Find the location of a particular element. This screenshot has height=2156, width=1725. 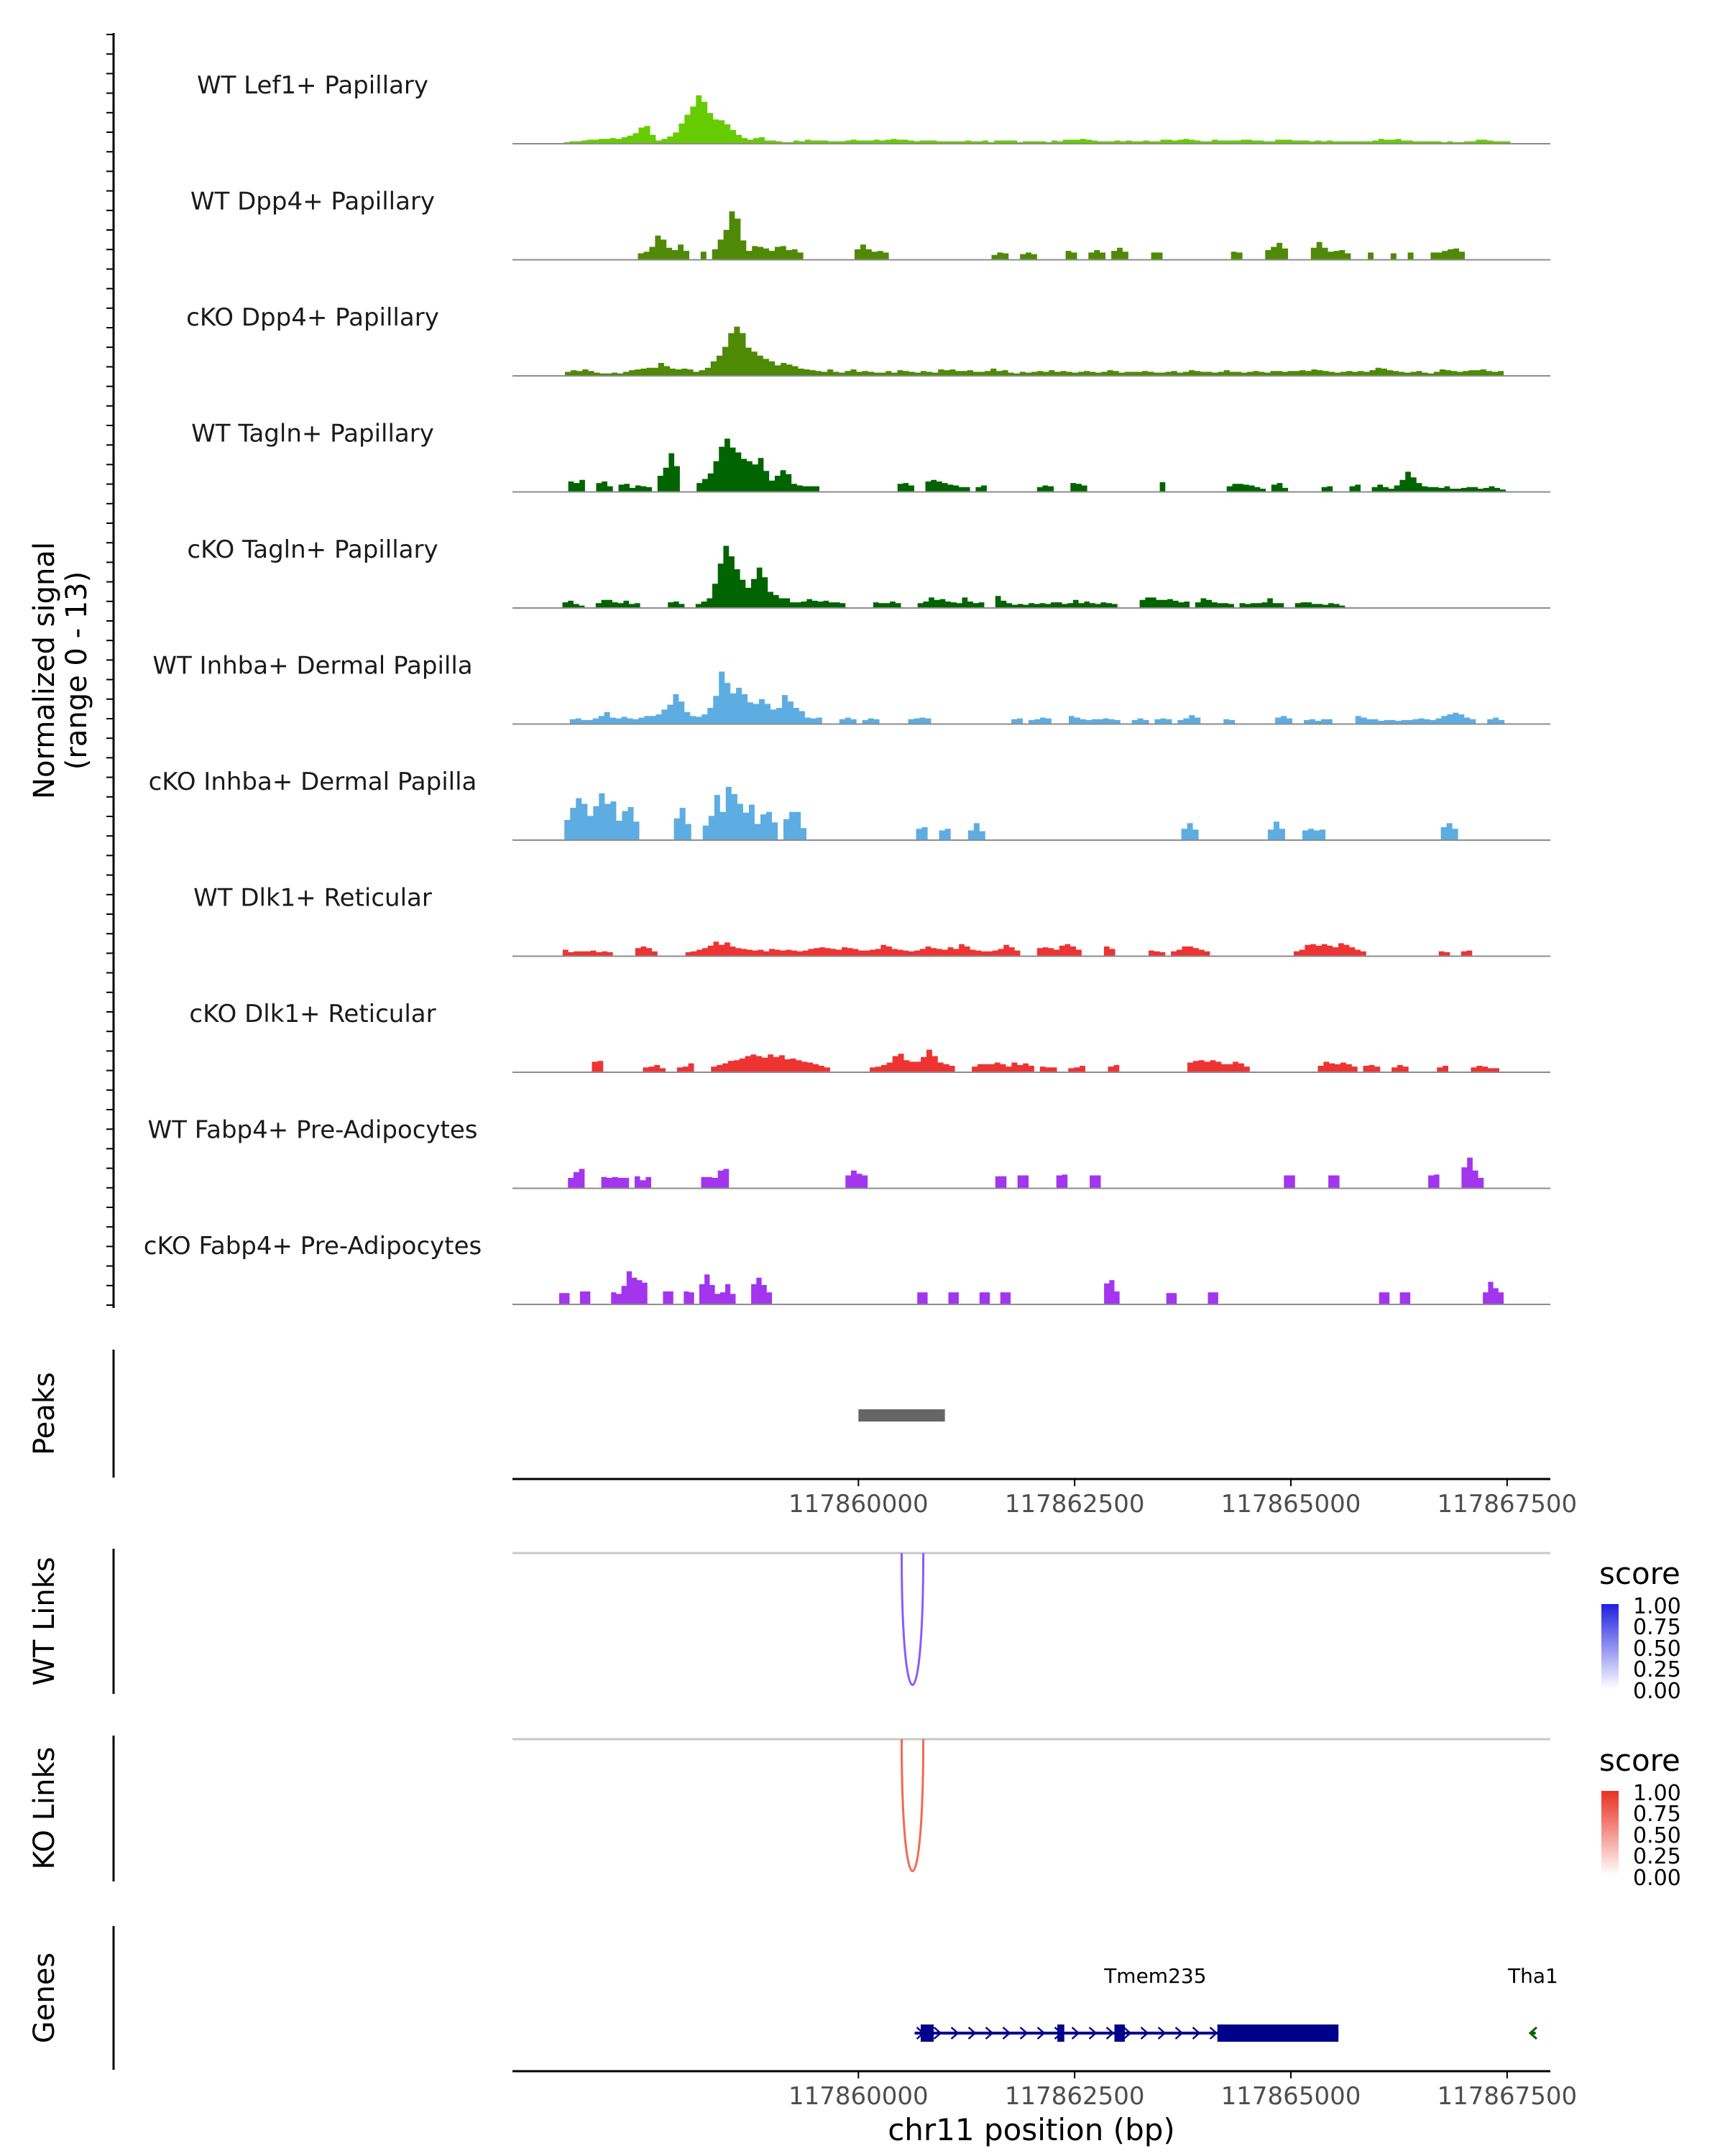

ko-legend-tick: 0.50 is located at coordinates (1657, 1836).